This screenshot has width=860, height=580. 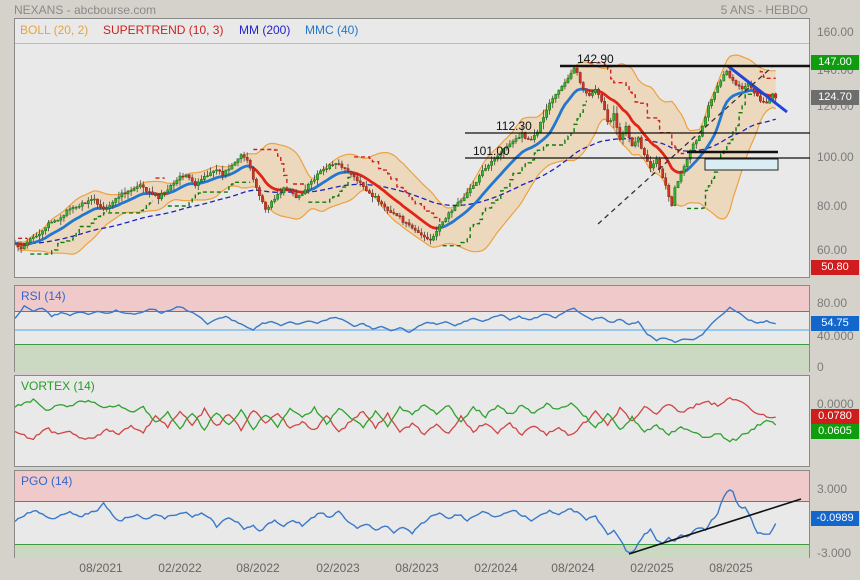 What do you see at coordinates (491, 151) in the screenshot?
I see `support2-price-label: 101.00` at bounding box center [491, 151].